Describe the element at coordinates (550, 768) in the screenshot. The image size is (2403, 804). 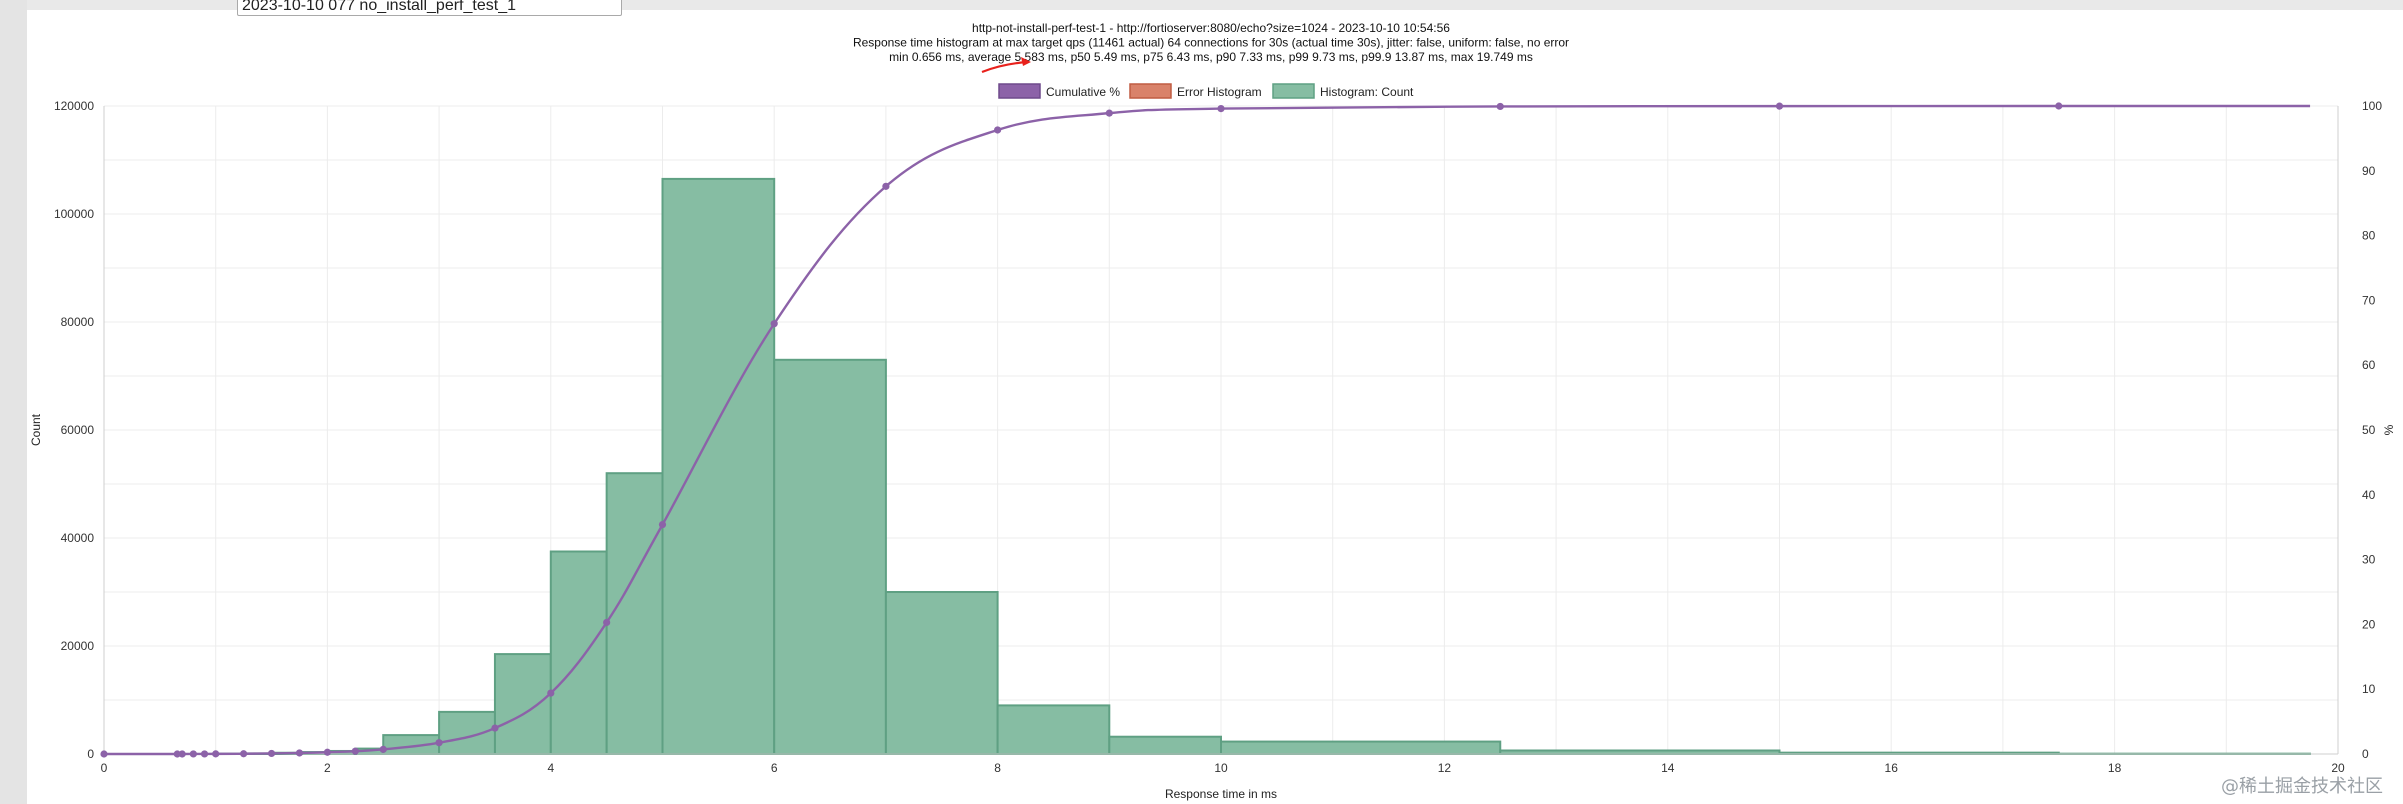
I see `x-tick-label: 4` at that location.